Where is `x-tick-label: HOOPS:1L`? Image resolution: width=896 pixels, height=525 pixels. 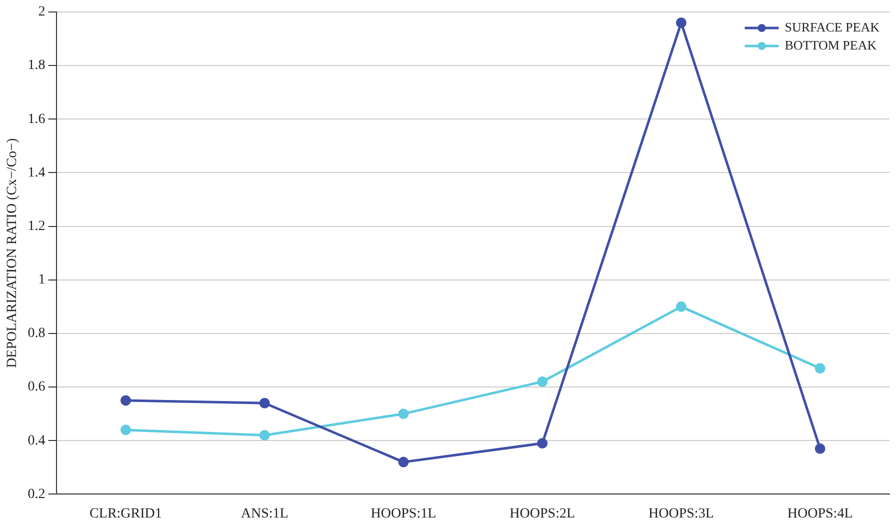
x-tick-label: HOOPS:1L is located at coordinates (403, 514).